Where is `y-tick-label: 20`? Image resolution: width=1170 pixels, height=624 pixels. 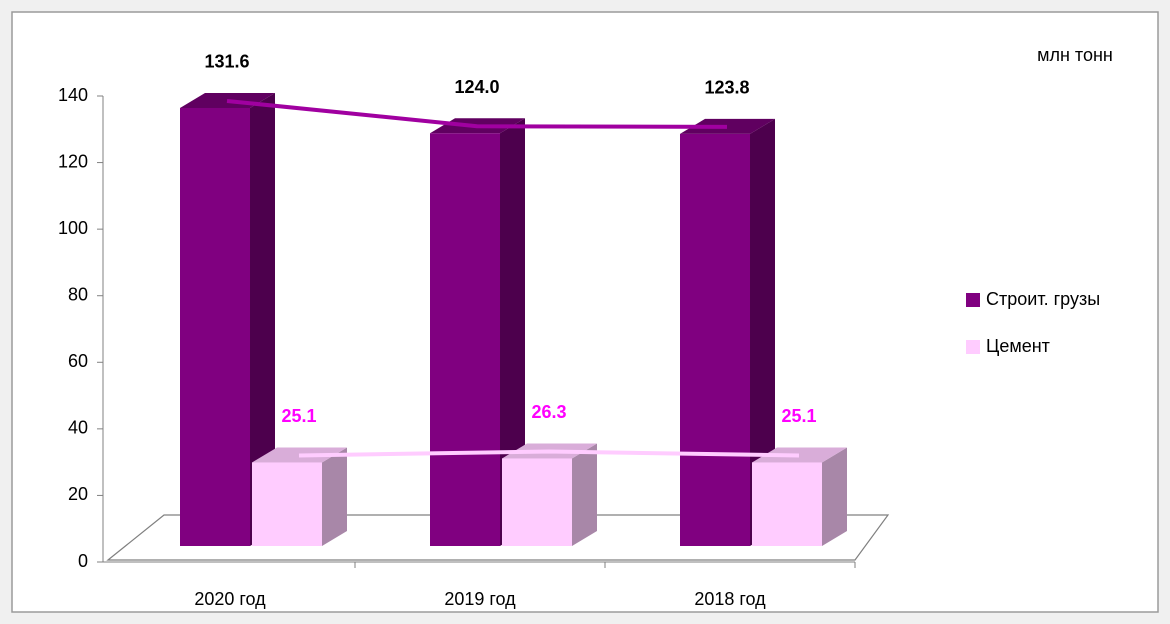
y-tick-label: 20 is located at coordinates (78, 494).